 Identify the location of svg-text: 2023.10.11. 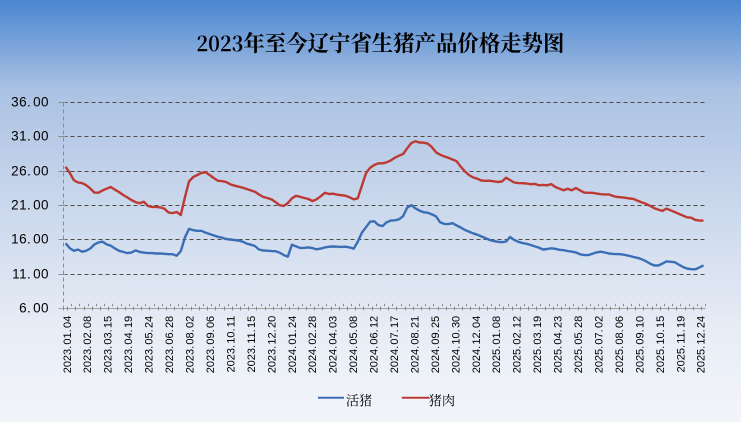
(231, 344).